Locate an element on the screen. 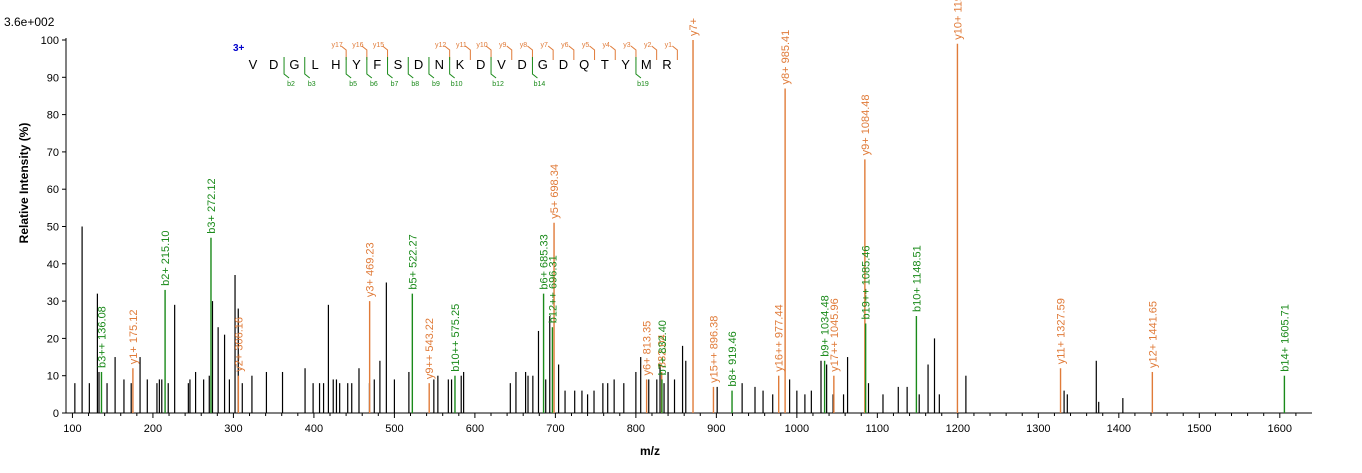 The height and width of the screenshot is (473, 1362). y-fragment-label: y4 is located at coordinates (607, 45).